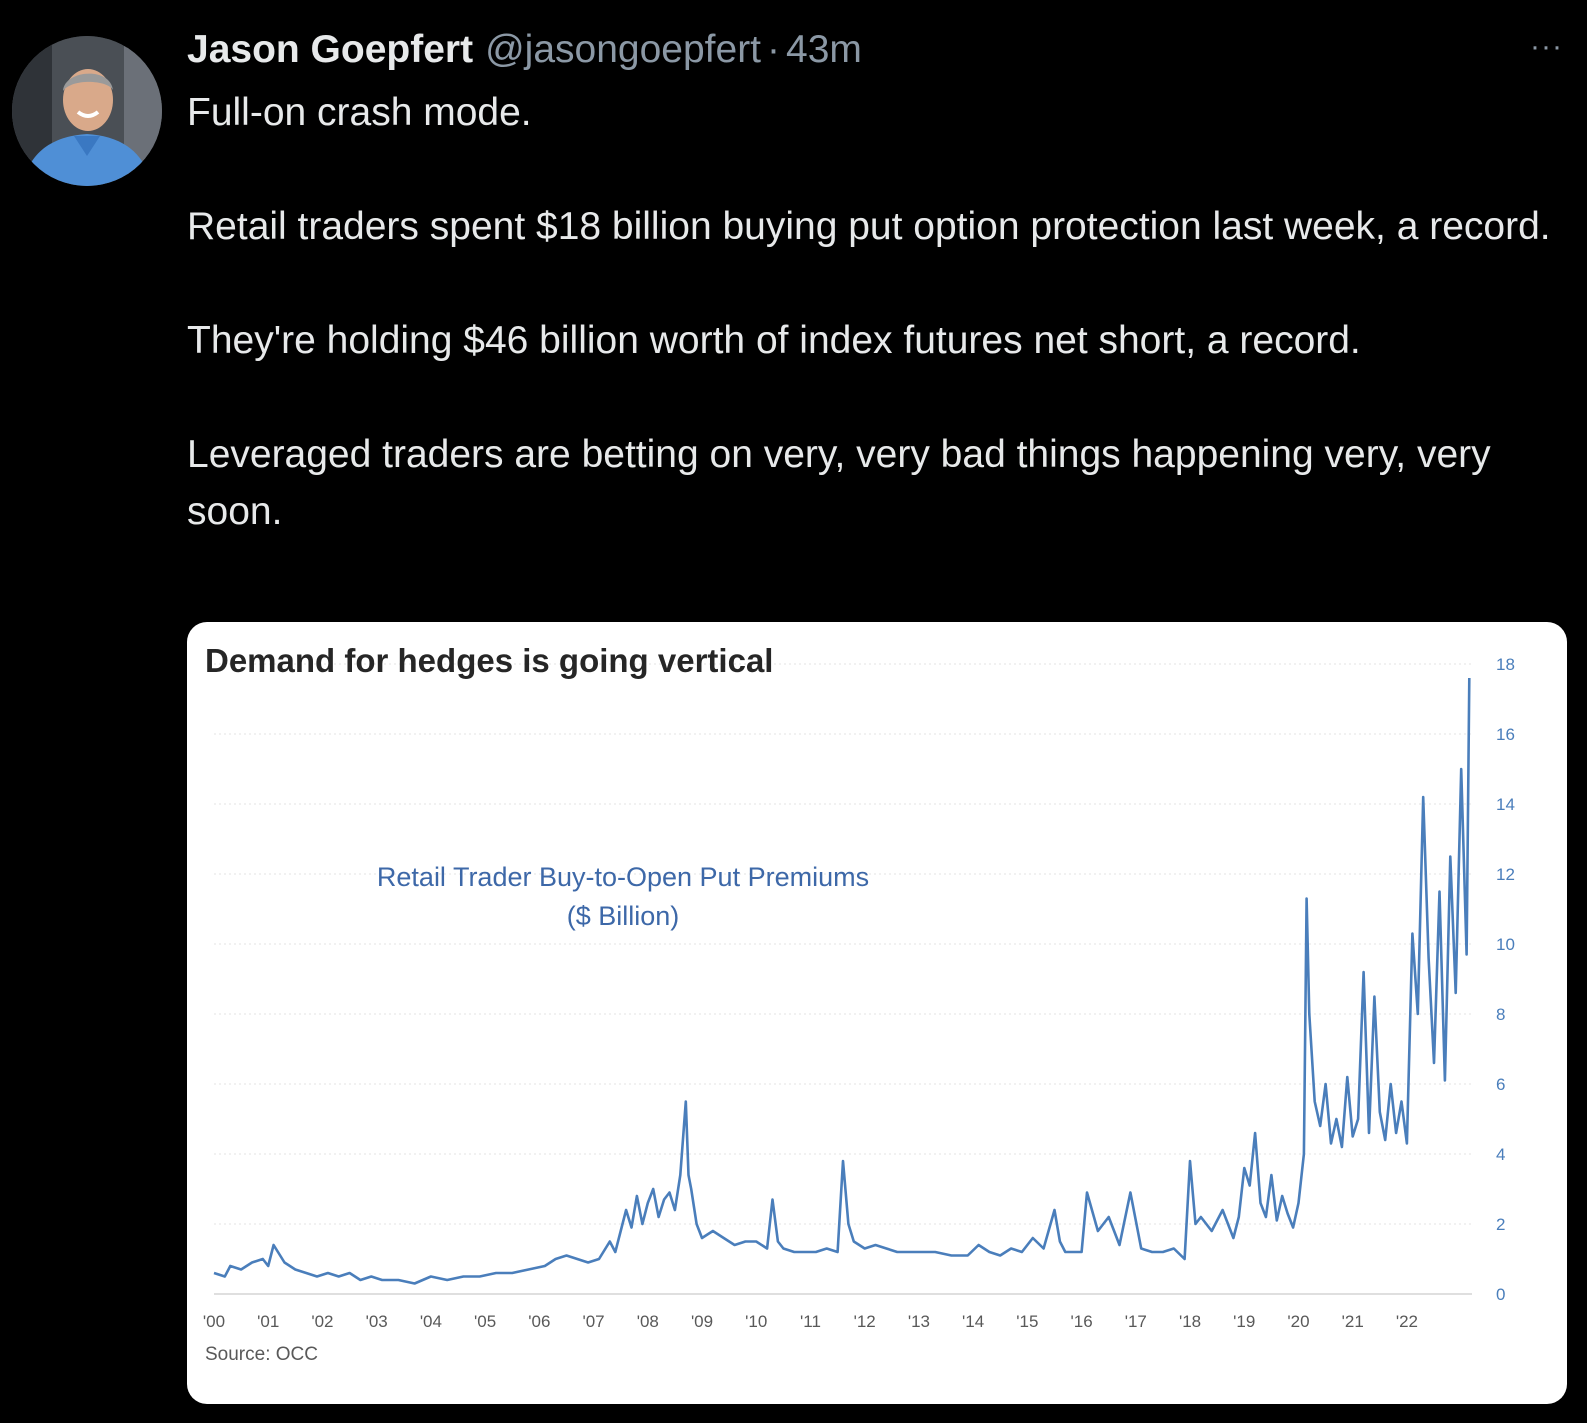 The height and width of the screenshot is (1423, 1587). Describe the element at coordinates (702, 1321) in the screenshot. I see `x-tick-label: '09` at that location.